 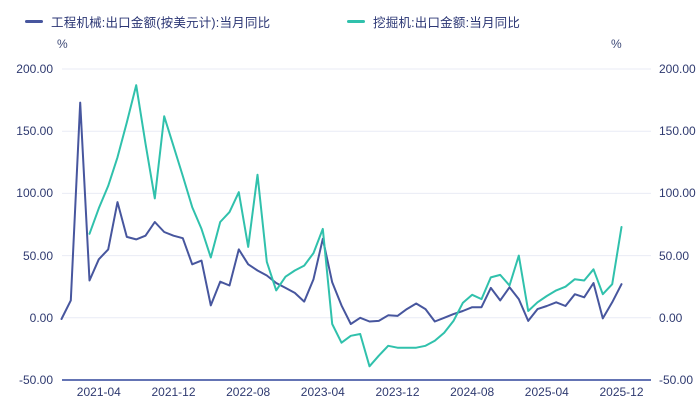 I want to click on y-tick-label-left: 100.00, so click(x=34, y=193).